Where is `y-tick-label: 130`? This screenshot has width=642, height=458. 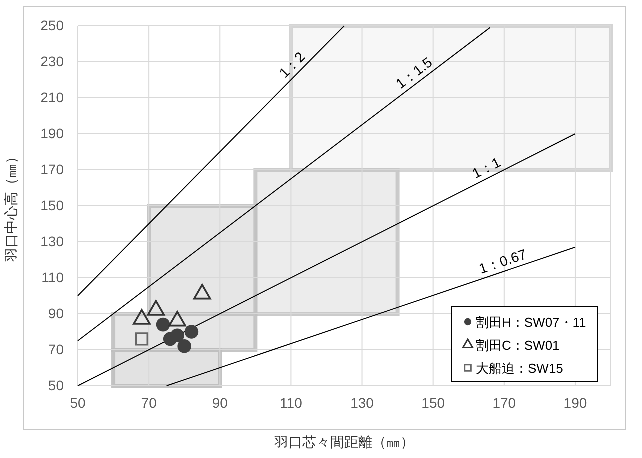
y-tick-label: 130 is located at coordinates (52, 241).